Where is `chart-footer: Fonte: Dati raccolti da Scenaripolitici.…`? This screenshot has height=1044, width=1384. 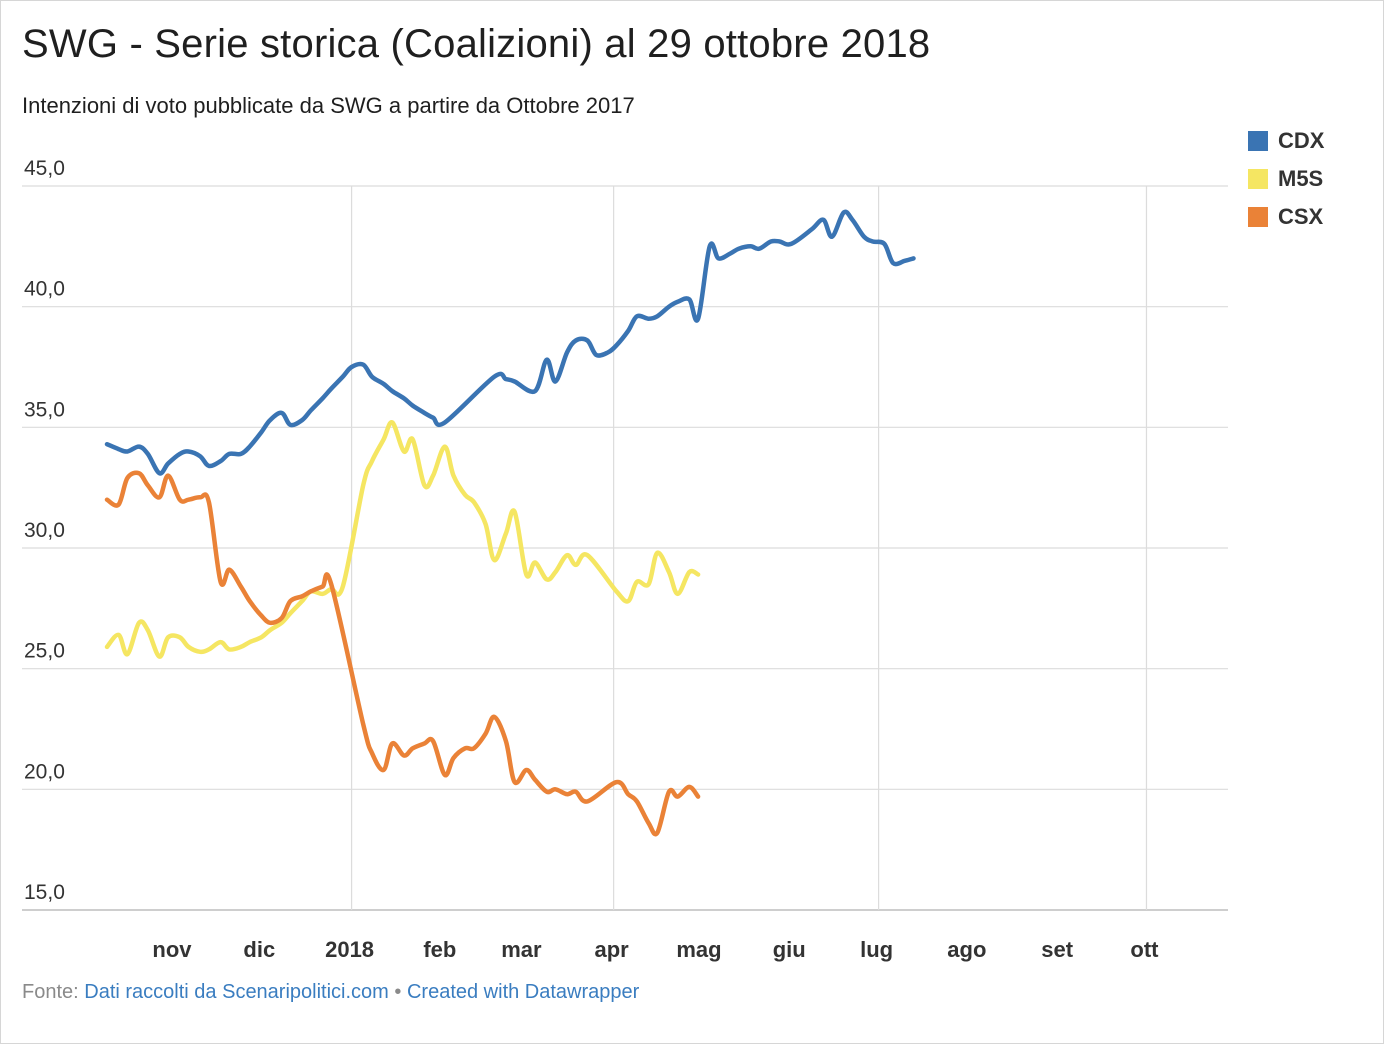
chart-footer: Fonte: Dati raccolti da Scenaripolitici.… is located at coordinates (330, 992).